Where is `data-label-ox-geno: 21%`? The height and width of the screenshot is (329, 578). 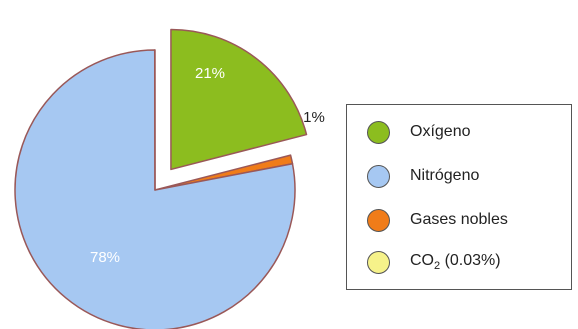
data-label-ox-geno: 21% is located at coordinates (210, 73).